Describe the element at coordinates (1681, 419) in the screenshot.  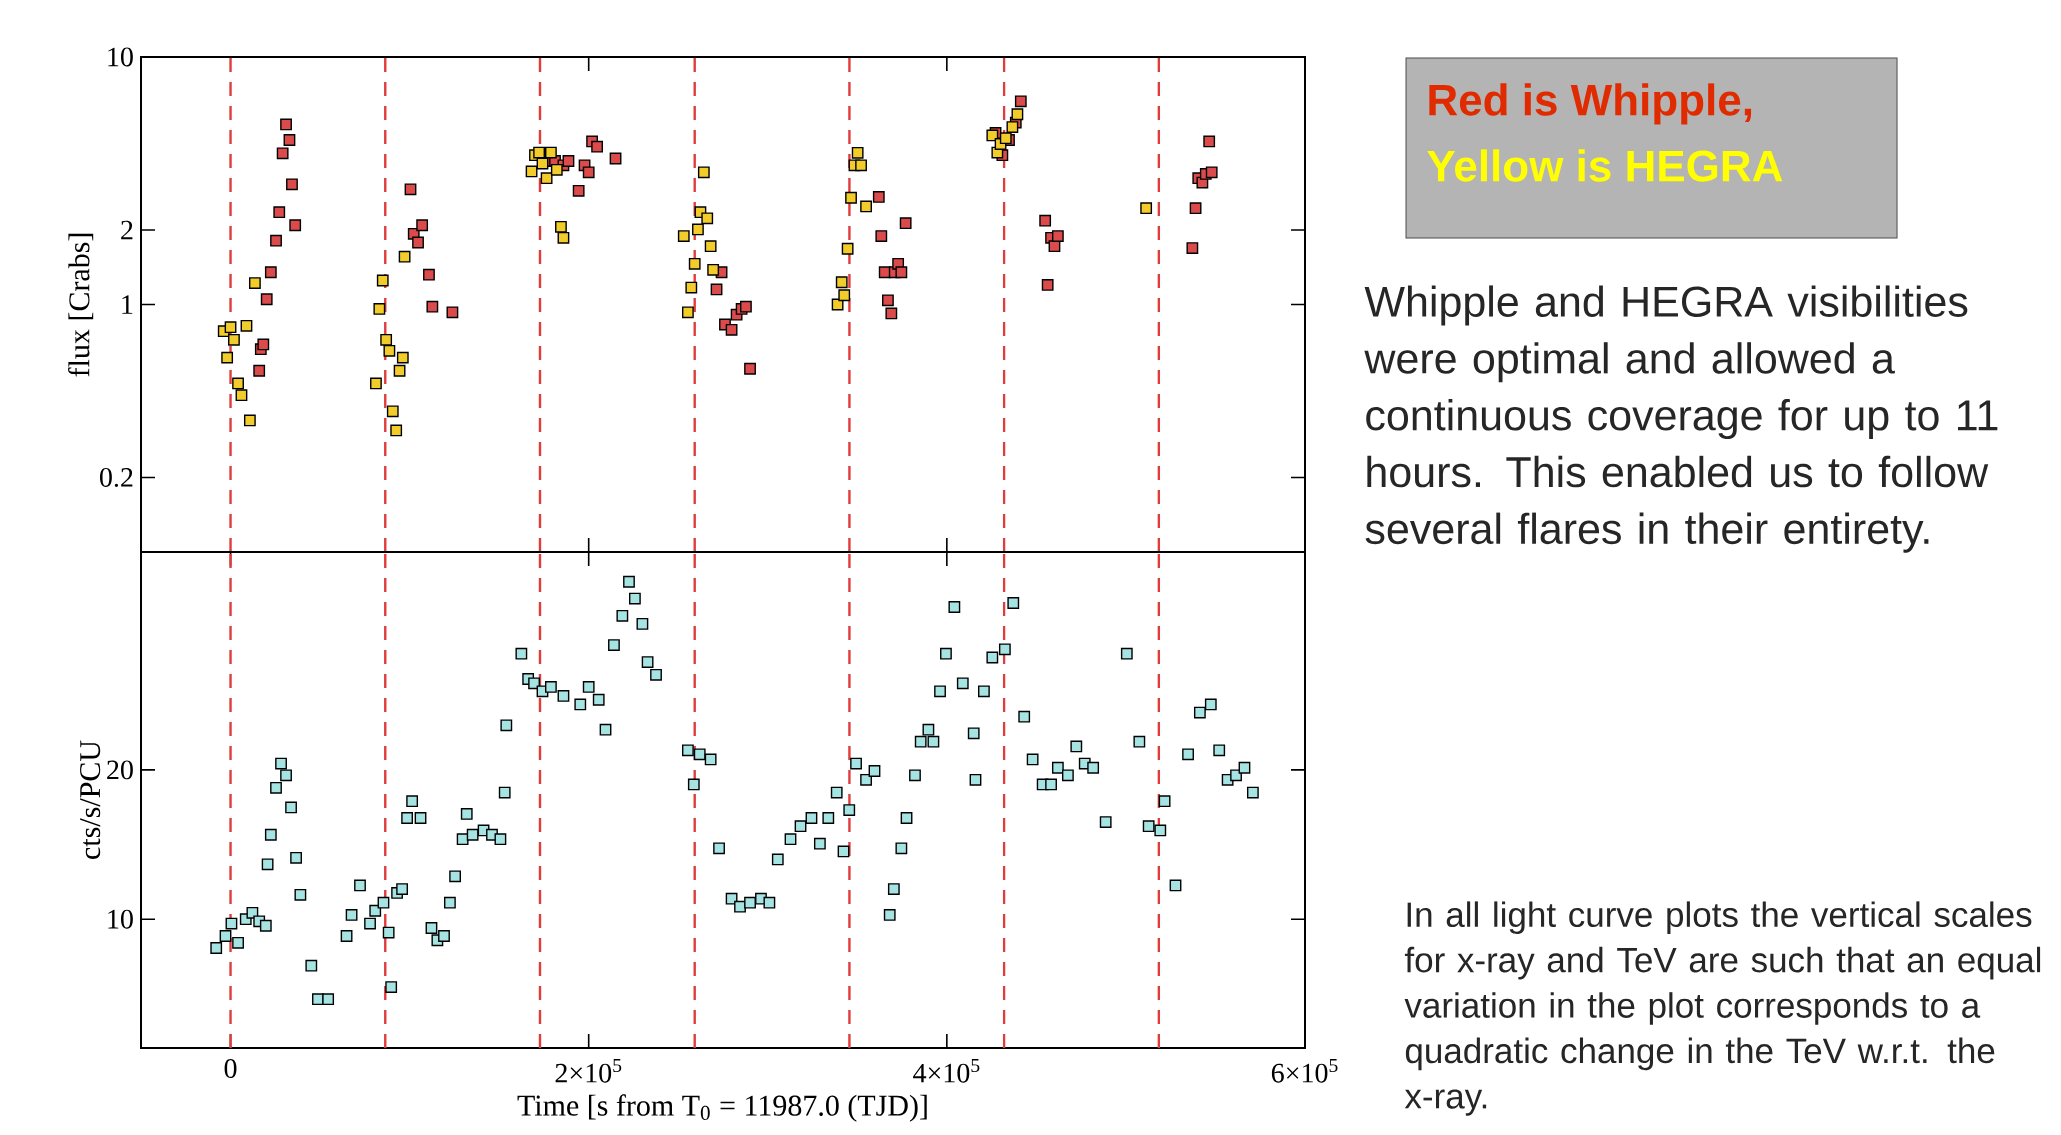
I see `text: Whipple and HEGRA visibilities were optimal and allowed a continuous coverage for up to 11 hours. This enabled us to follow several flares in their entirety.` at that location.